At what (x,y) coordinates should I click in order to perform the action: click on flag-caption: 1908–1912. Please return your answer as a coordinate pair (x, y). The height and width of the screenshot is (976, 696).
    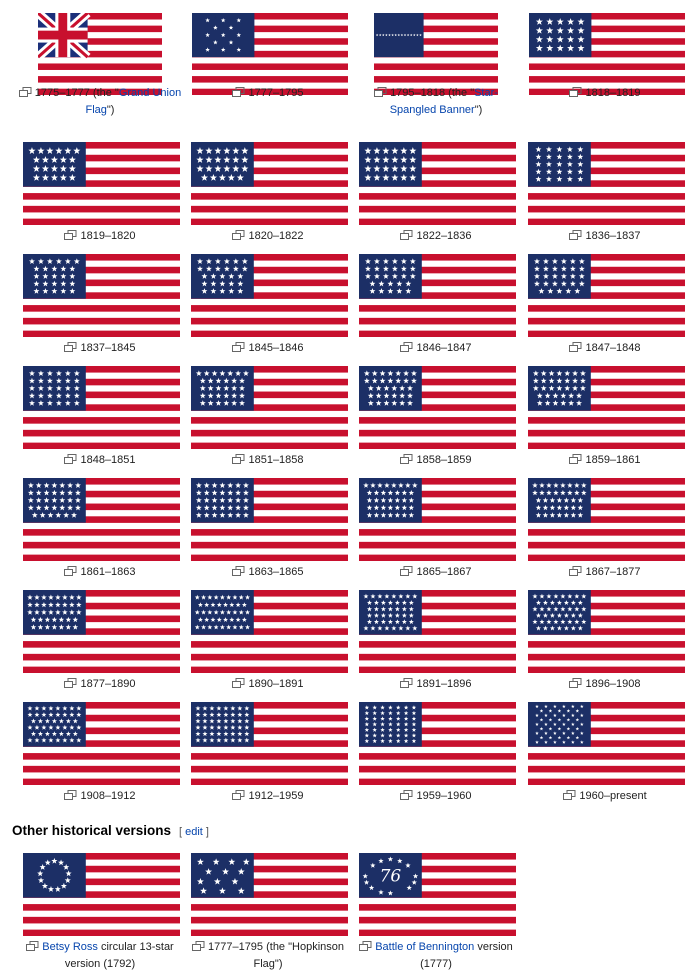
    Looking at the image, I should click on (100, 796).